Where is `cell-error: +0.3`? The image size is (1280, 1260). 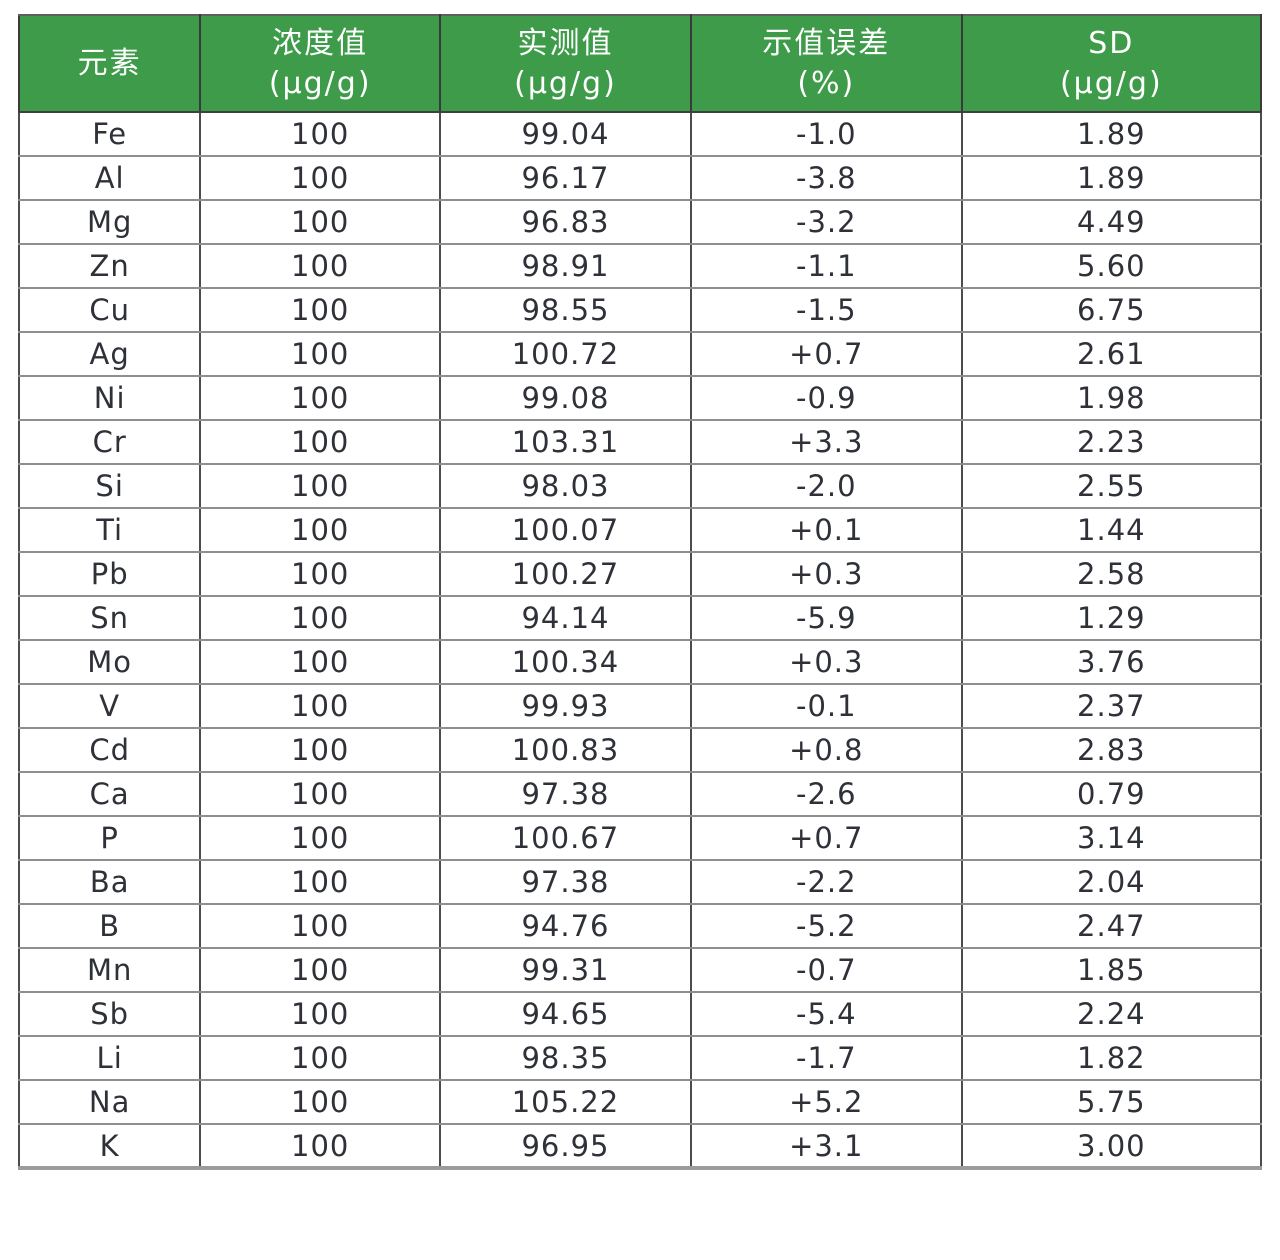
cell-error: +0.3 is located at coordinates (826, 574).